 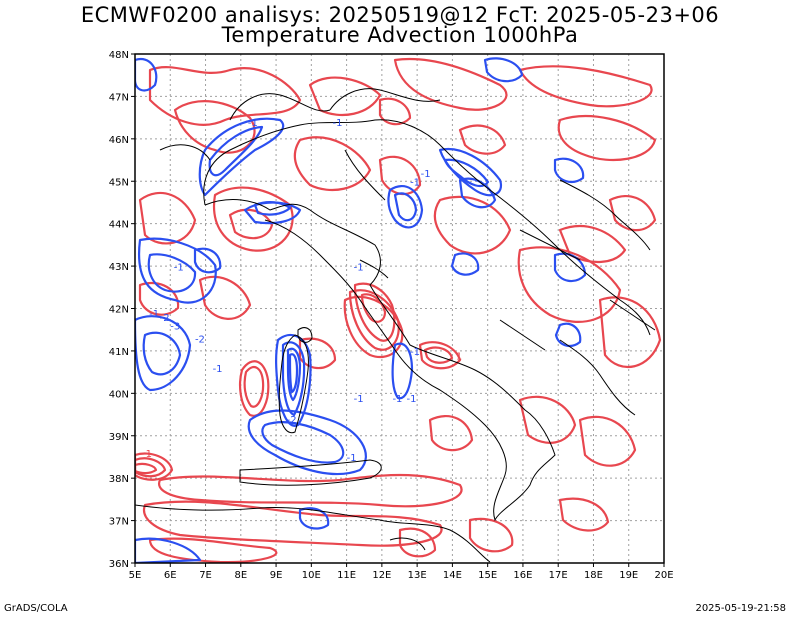 What do you see at coordinates (119, 394) in the screenshot?
I see `y-tick-label: 40N` at bounding box center [119, 394].